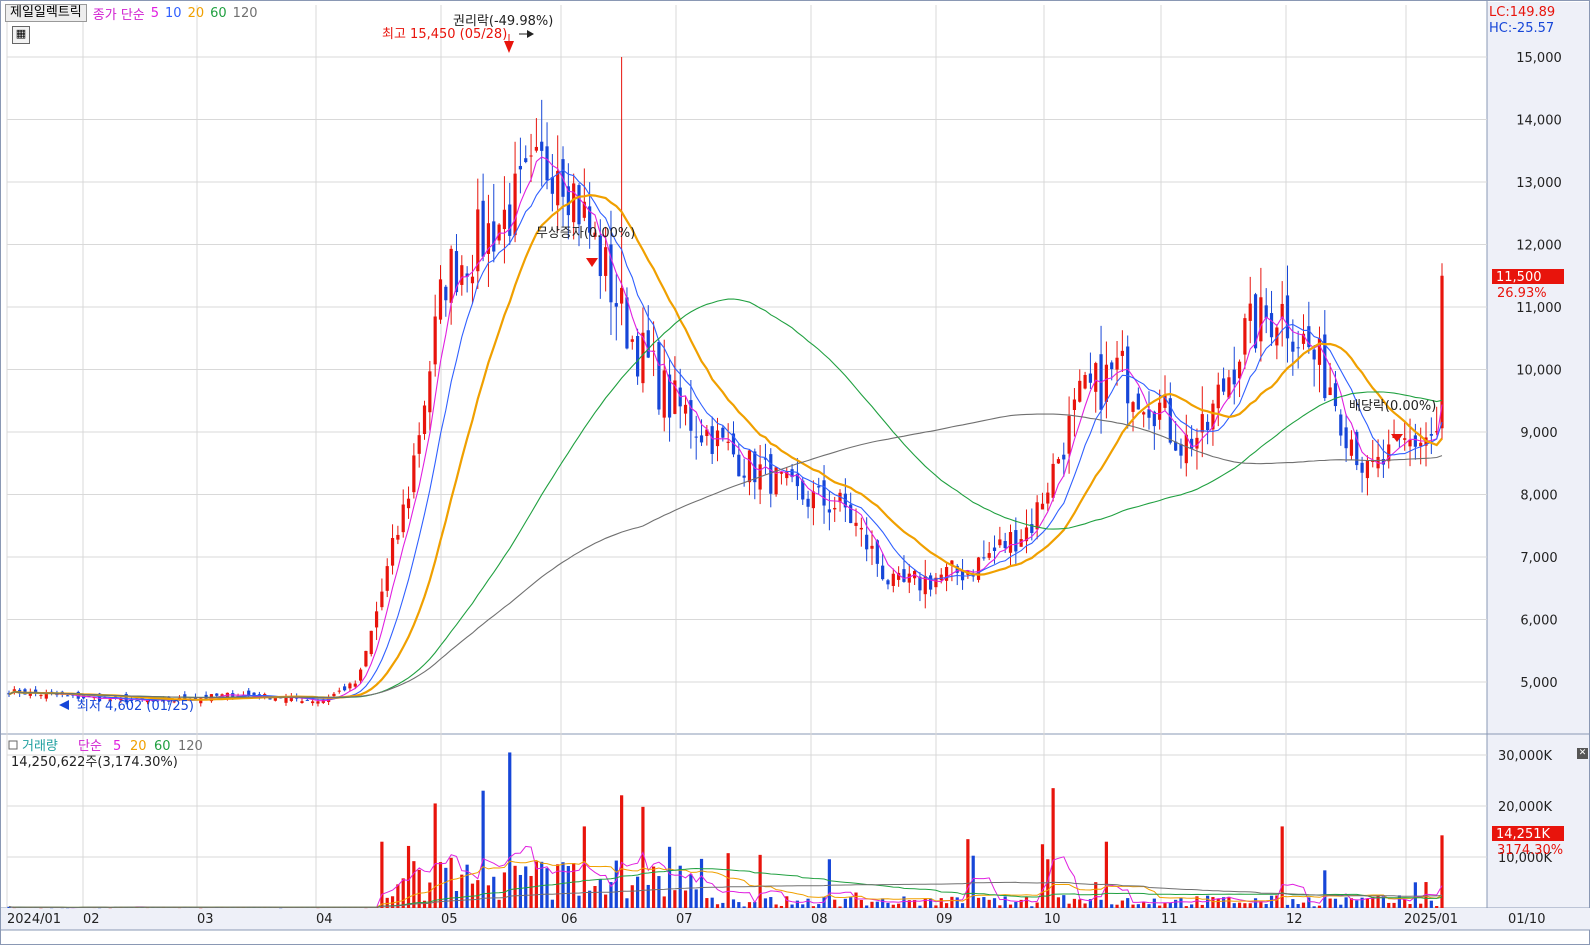 The height and width of the screenshot is (946, 1590). Describe the element at coordinates (245, 13) in the screenshot. I see `ma-120-label: 120` at that location.